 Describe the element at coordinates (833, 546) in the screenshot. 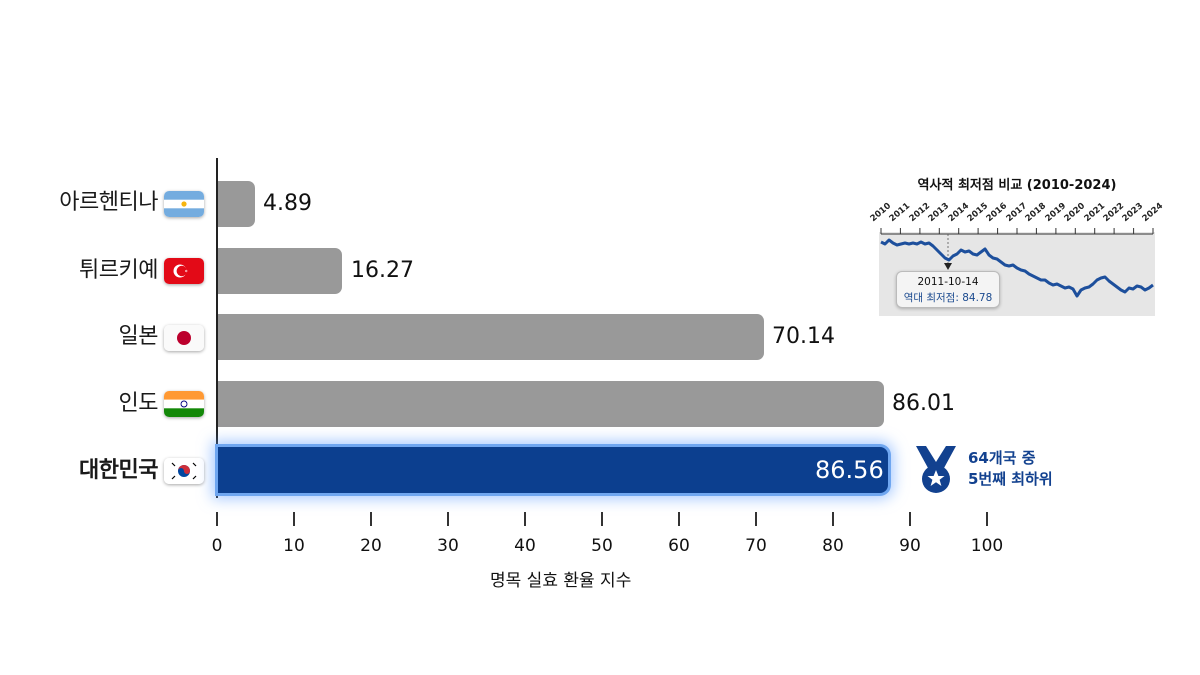

I see `x-tick-label: 80` at that location.